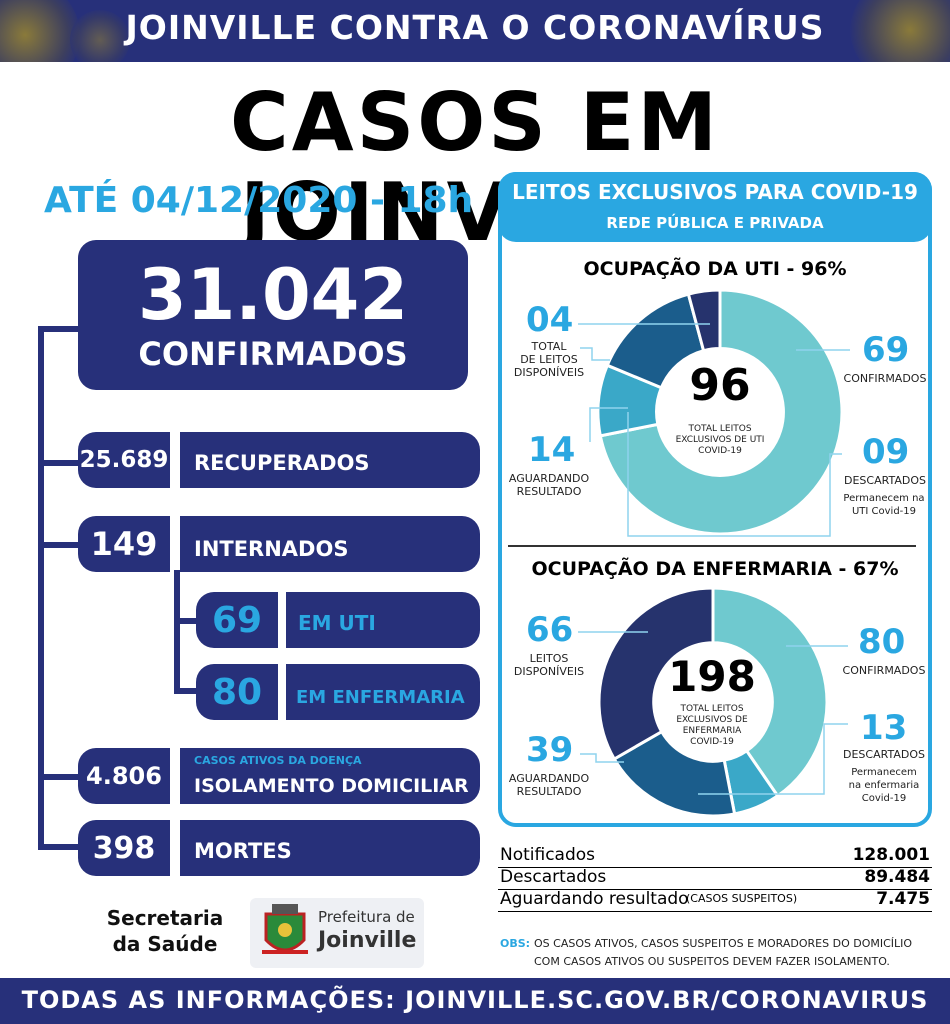 The width and height of the screenshot is (950, 1024). What do you see at coordinates (715, 856) in the screenshot?
I see `table-row: Notificados 128.001` at bounding box center [715, 856].